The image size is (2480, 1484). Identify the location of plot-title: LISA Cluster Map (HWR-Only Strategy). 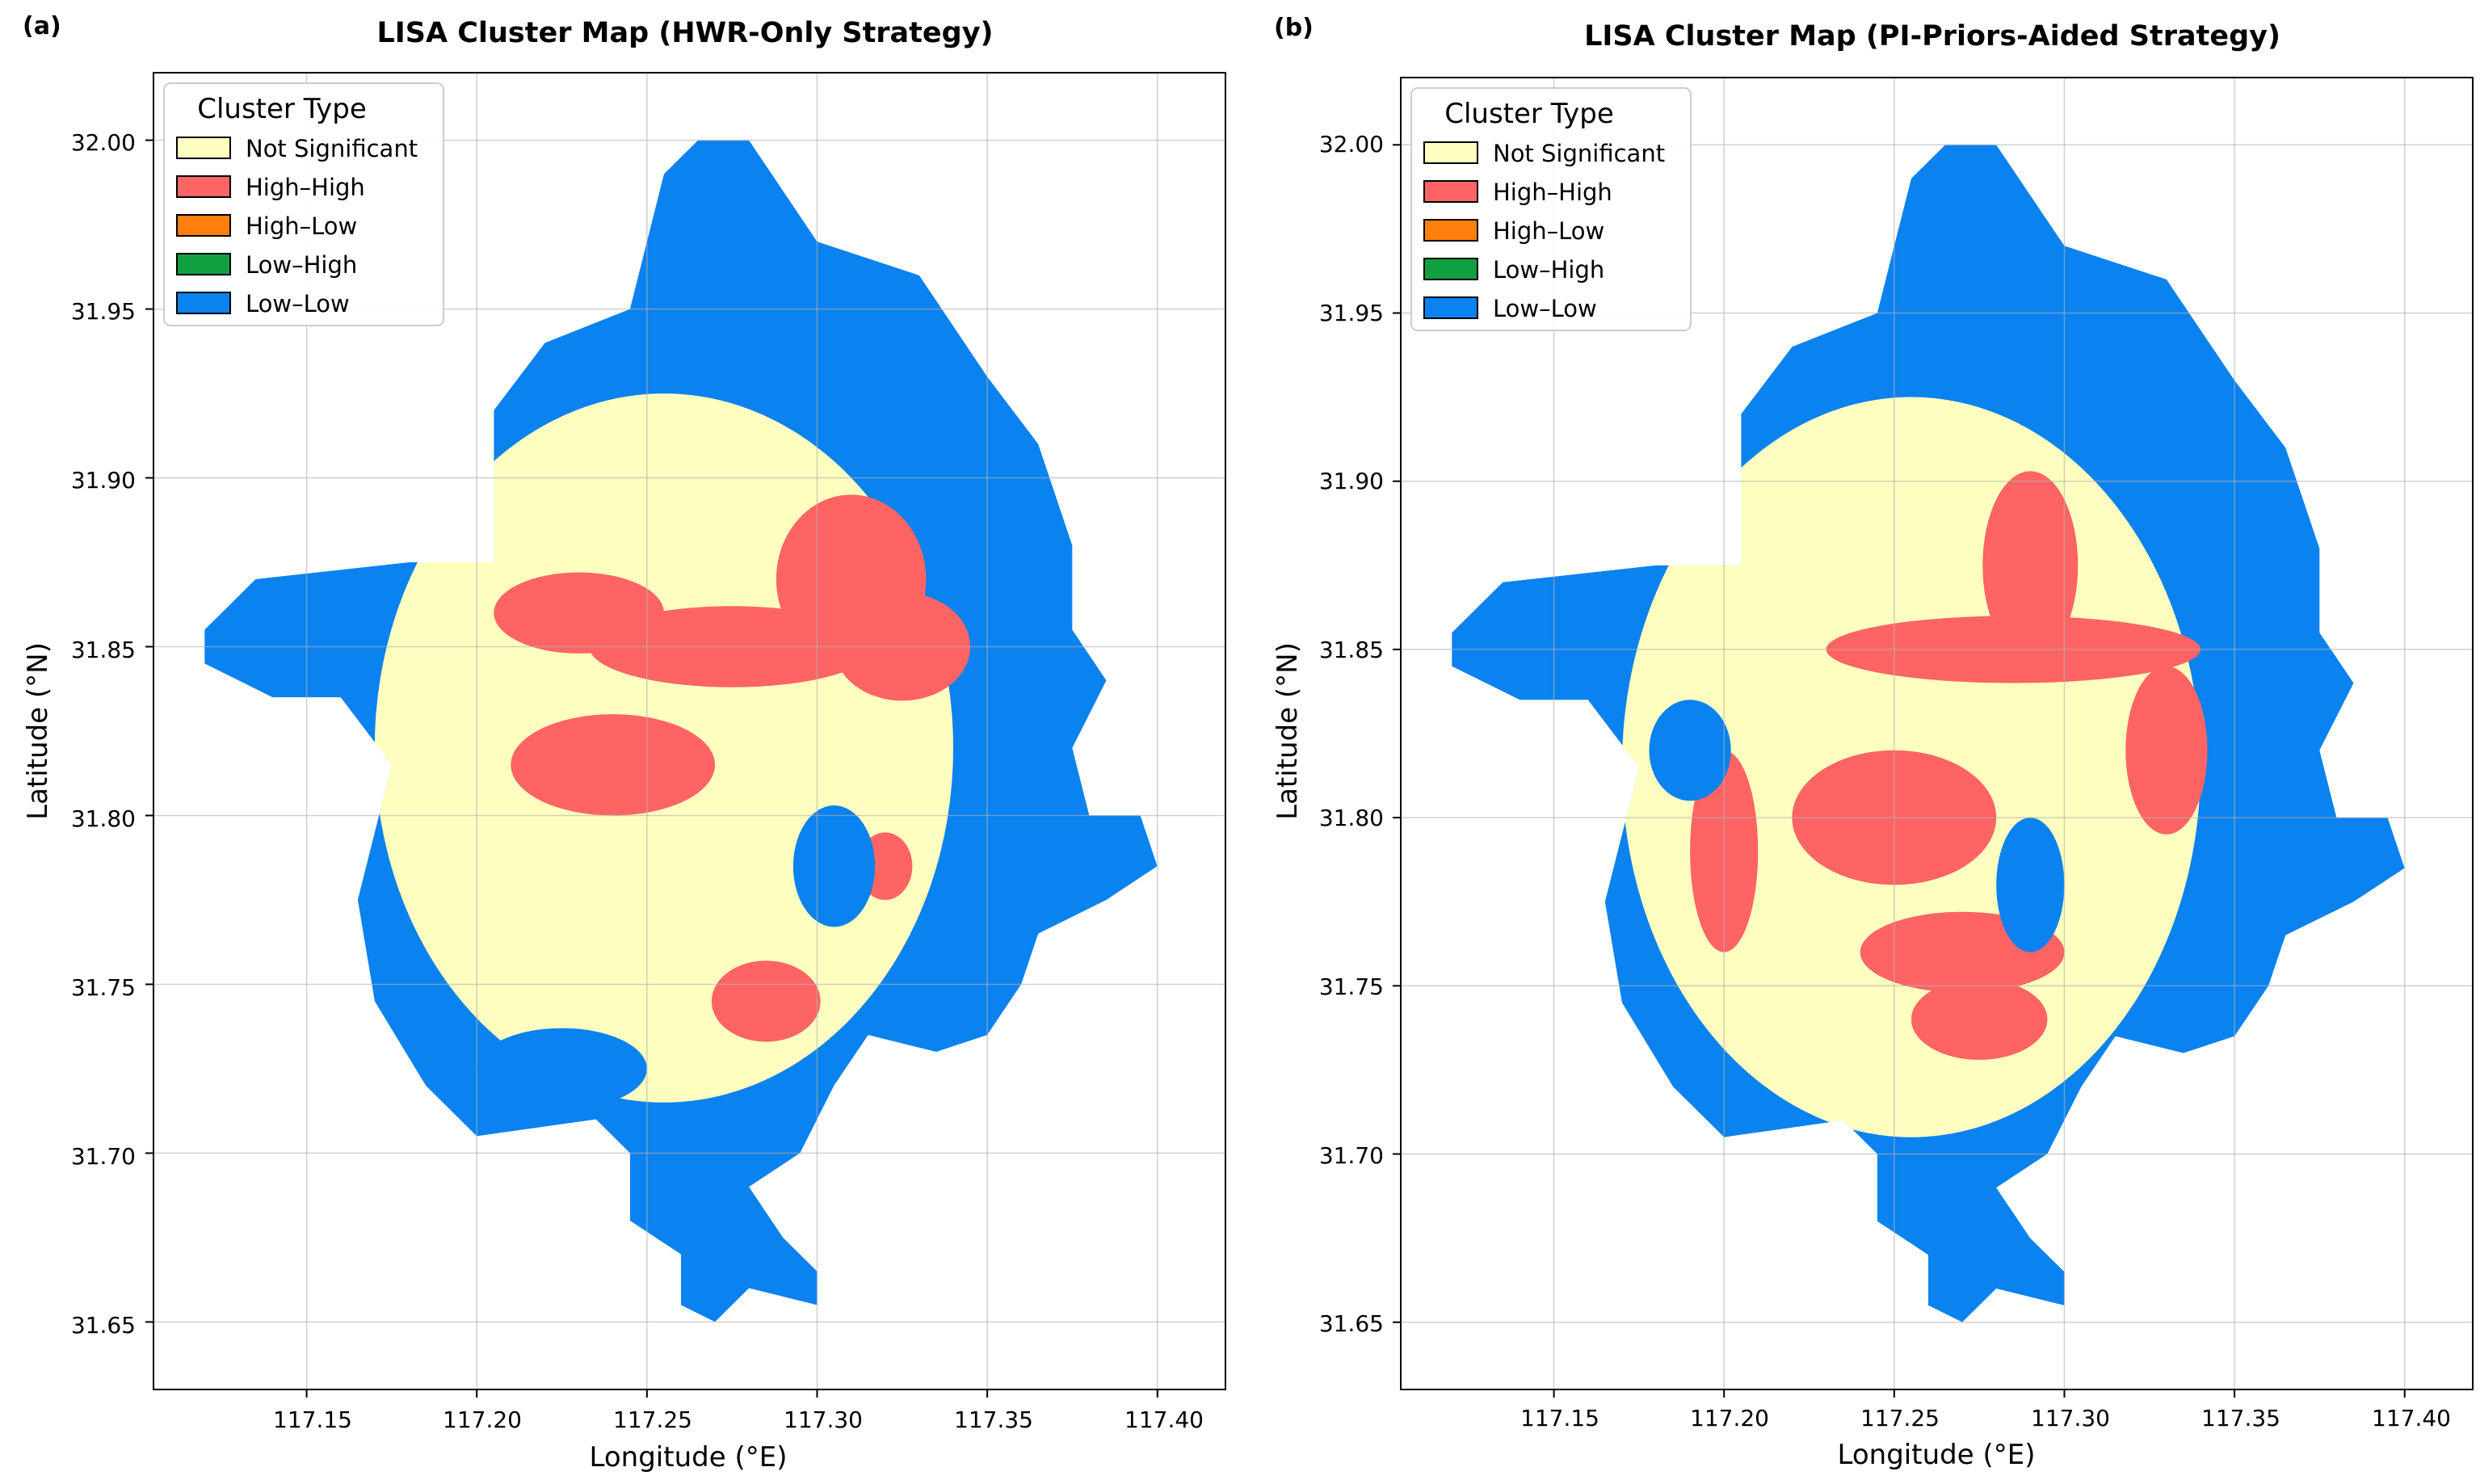
(684, 33).